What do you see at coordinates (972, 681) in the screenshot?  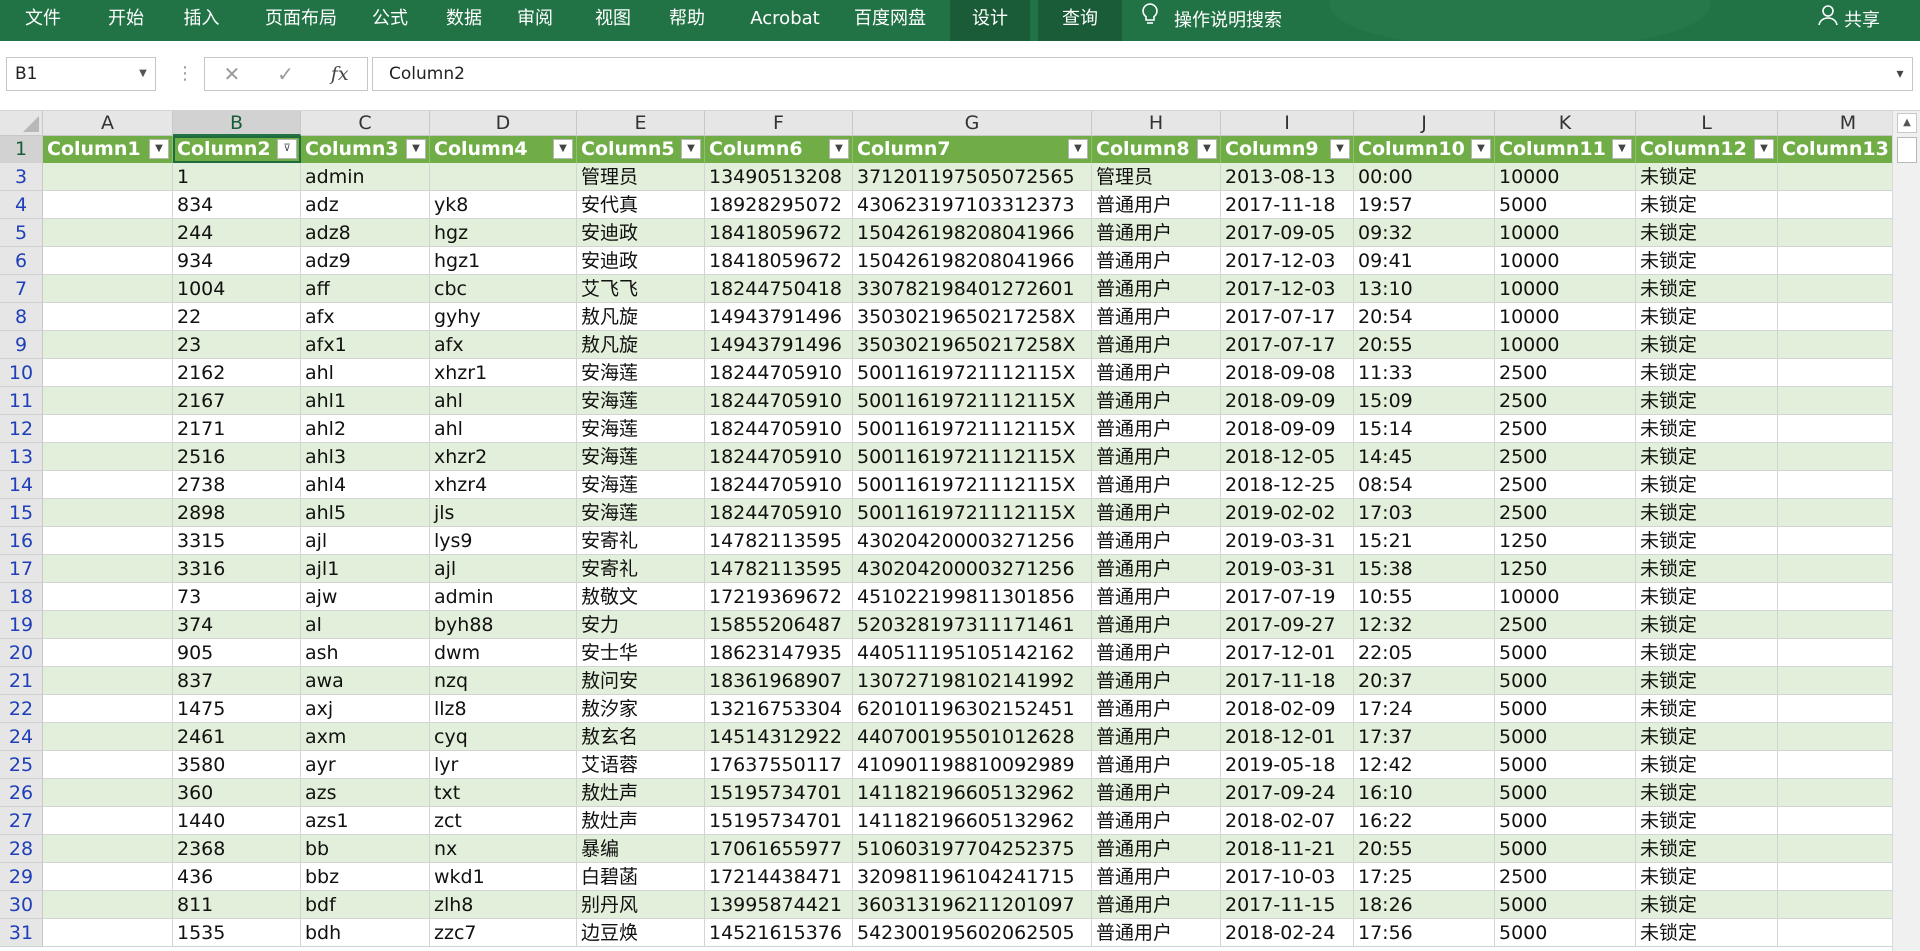 I see `table-cell: 130727198102141992` at bounding box center [972, 681].